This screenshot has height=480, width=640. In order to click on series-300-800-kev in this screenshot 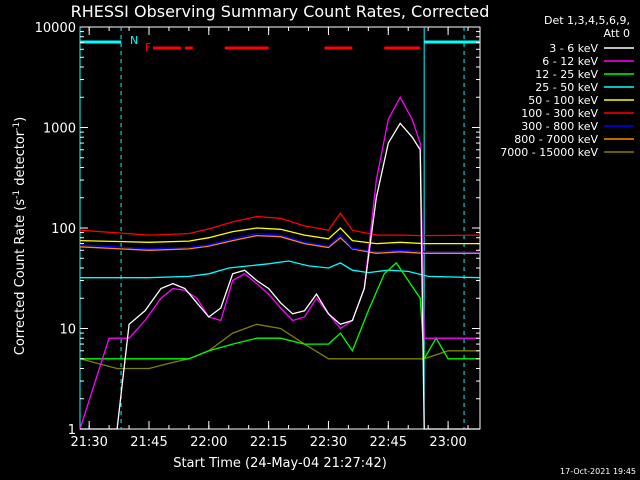, I will do `click(279, 242)`.